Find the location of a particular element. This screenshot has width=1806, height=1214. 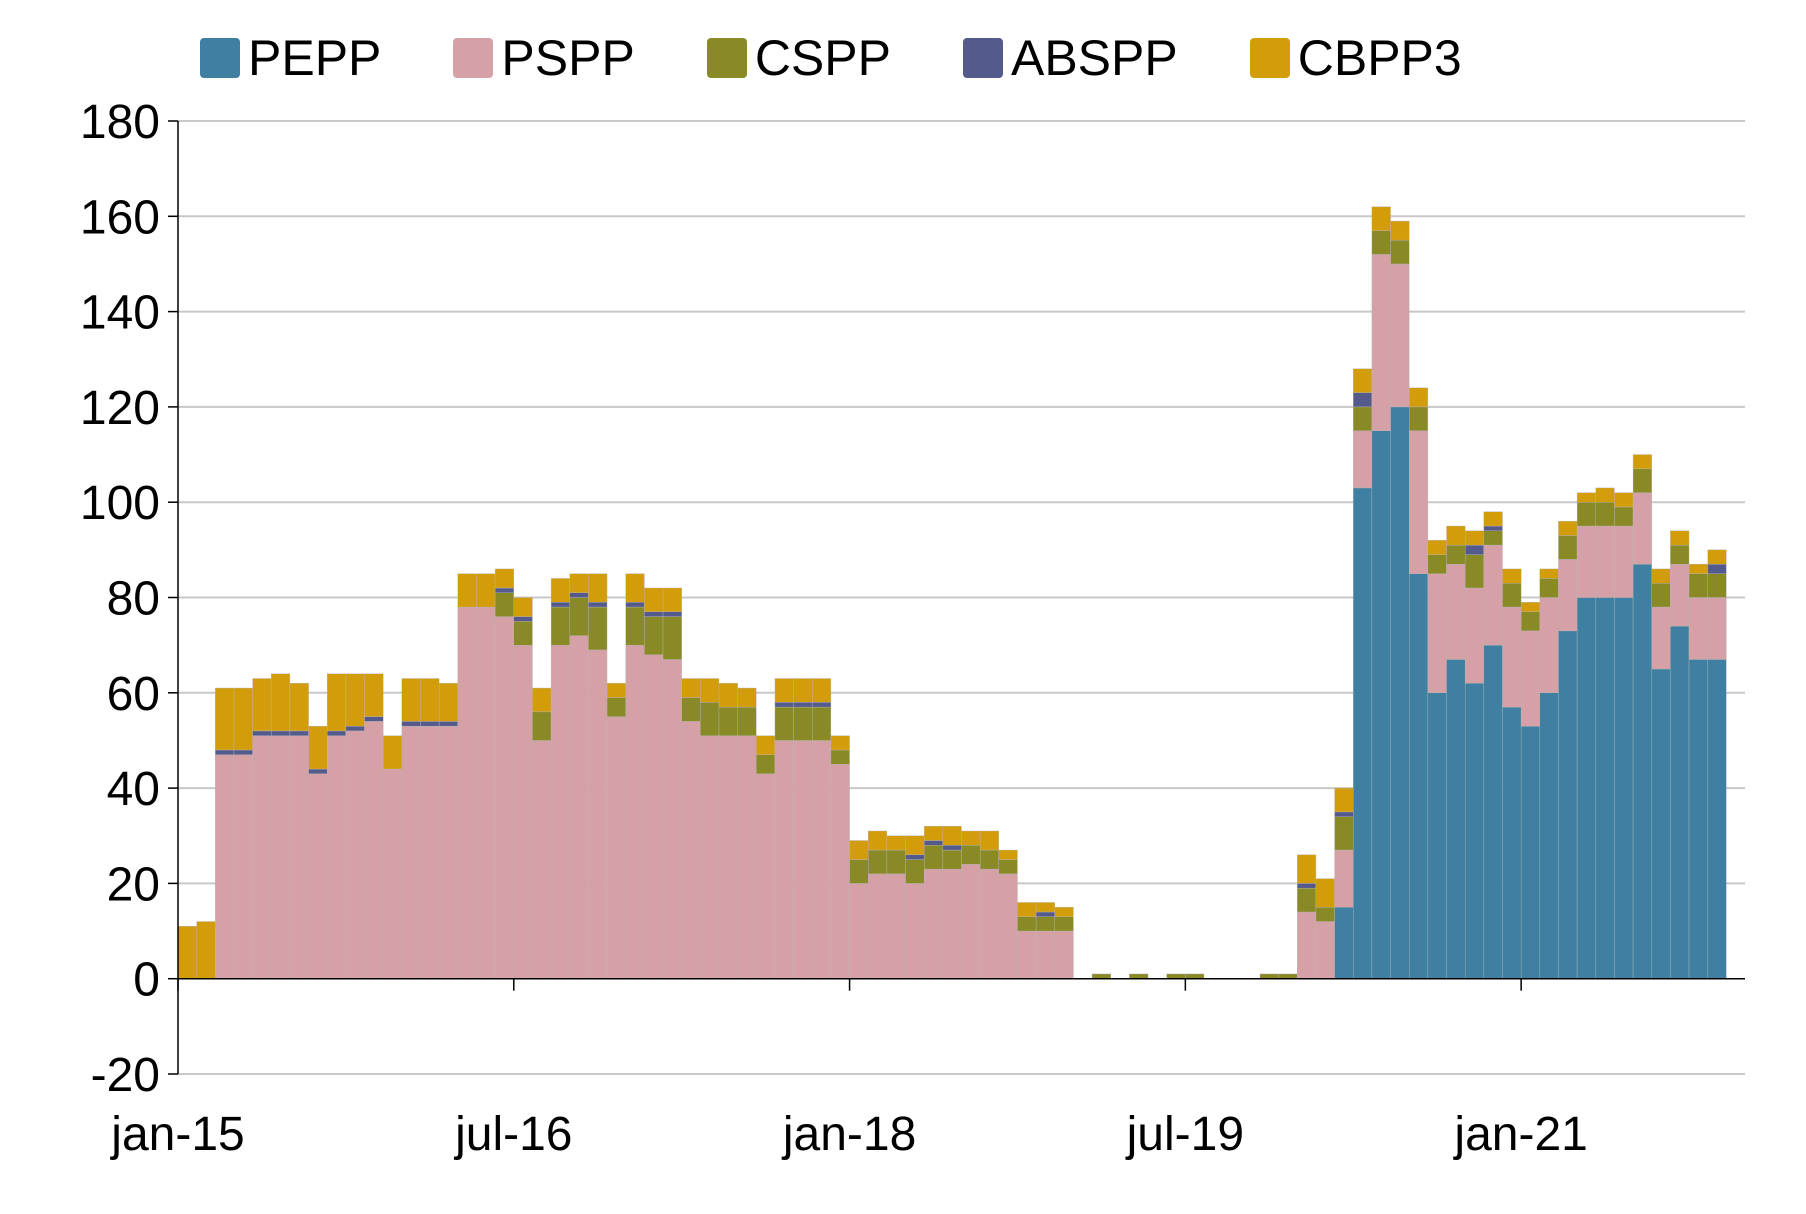

x-tick-label: jul-19 is located at coordinates (1184, 1134).